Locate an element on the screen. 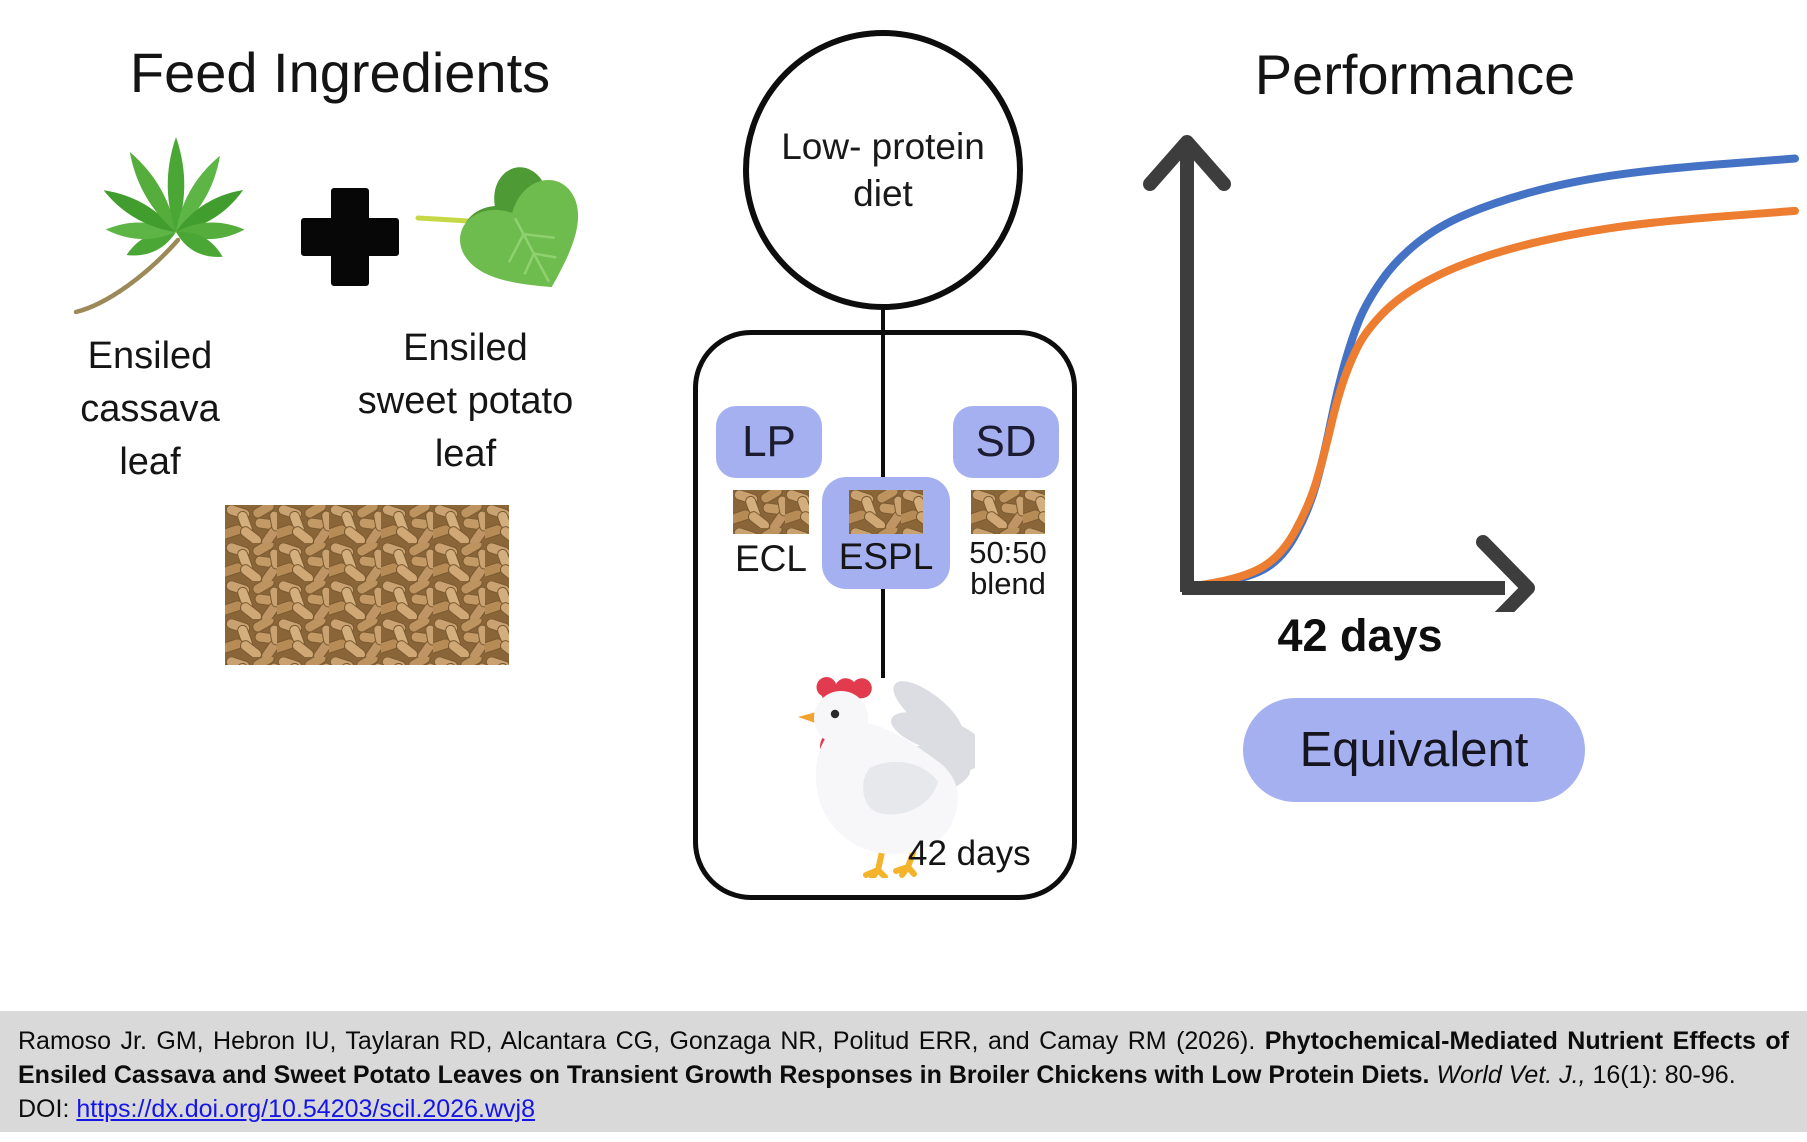 Image resolution: width=1807 pixels, height=1142 pixels. duration-label: 42 days is located at coordinates (969, 853).